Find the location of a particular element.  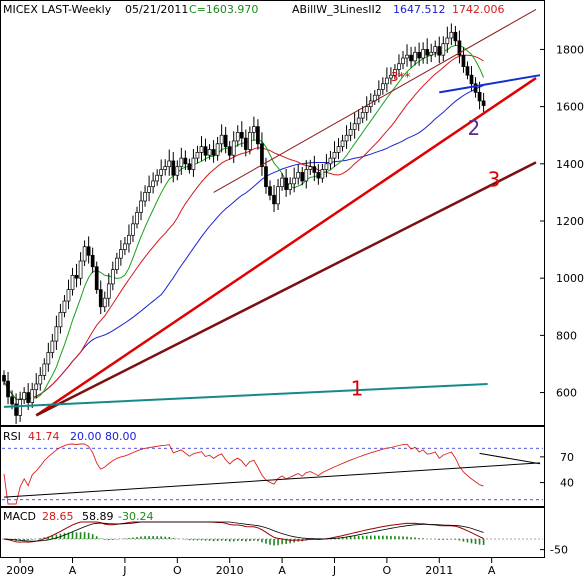

price-tick-label: 800 is located at coordinates (566, 335).